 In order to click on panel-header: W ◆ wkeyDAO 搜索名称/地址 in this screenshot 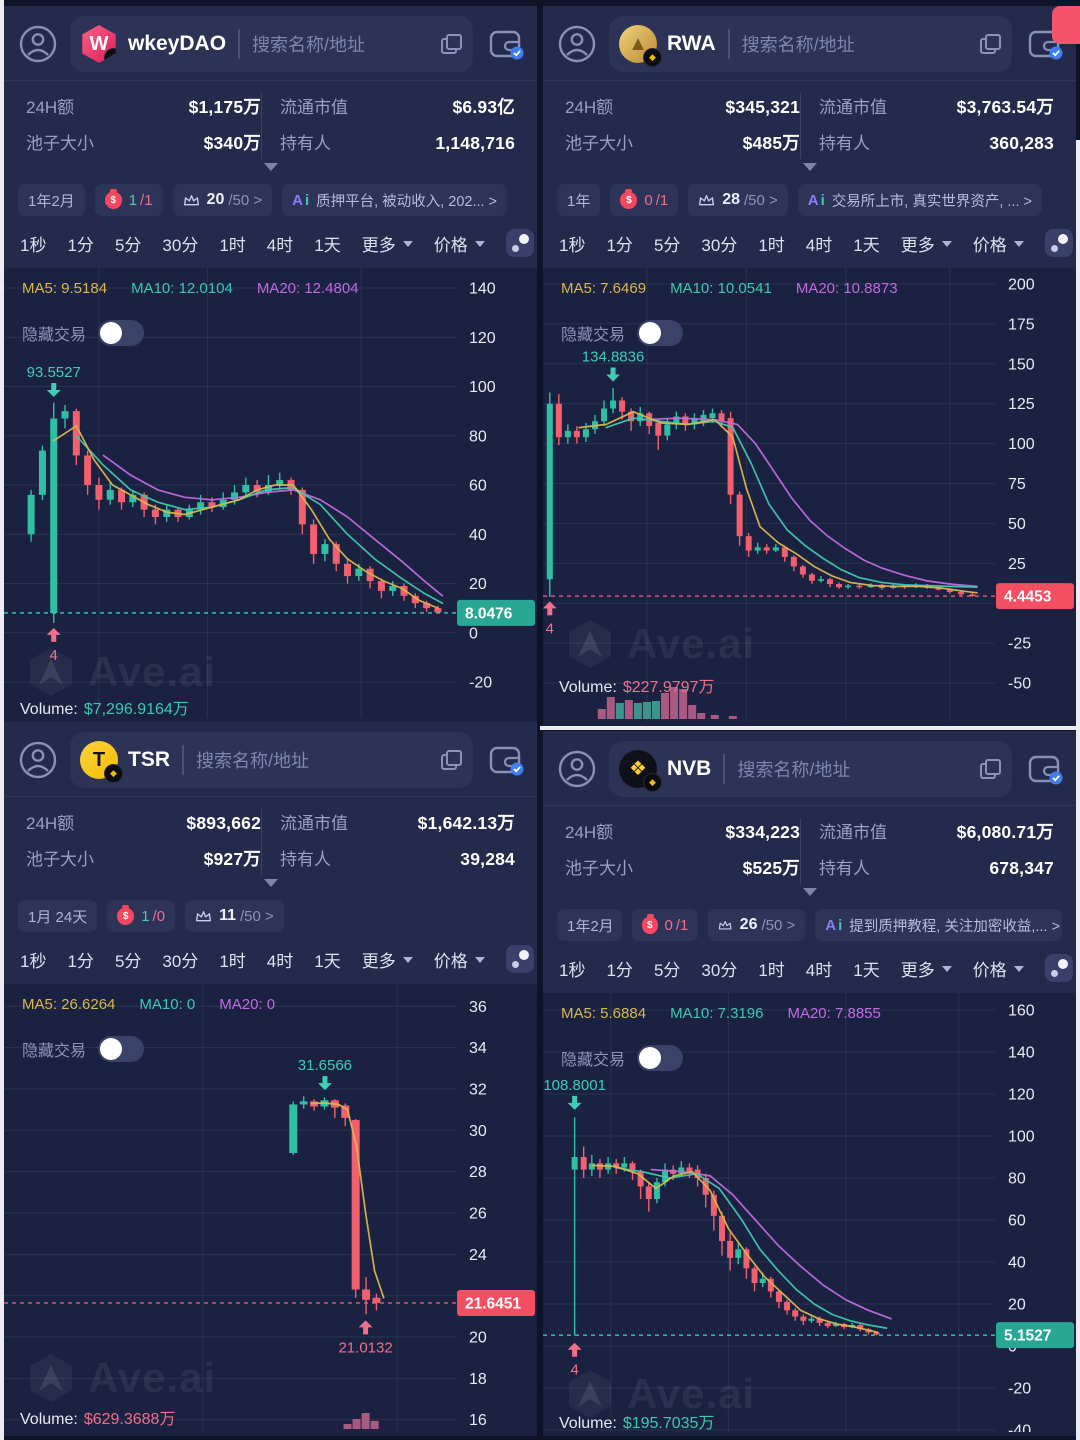, I will do `click(270, 43)`.